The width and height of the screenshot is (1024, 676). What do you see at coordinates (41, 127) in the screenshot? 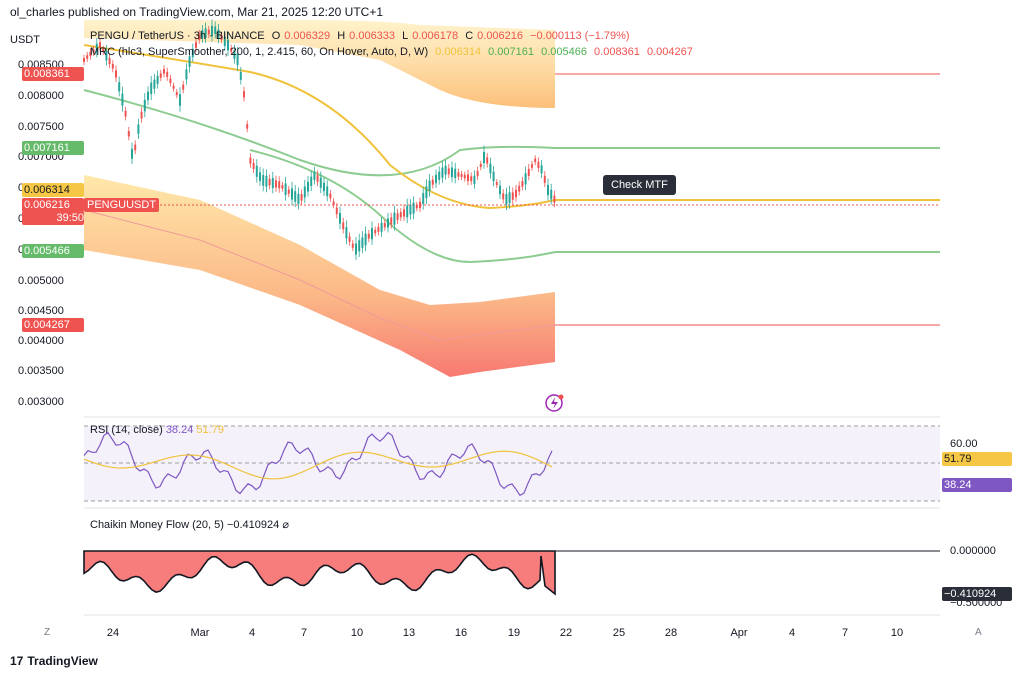
I see `price-tick: 0.007500` at bounding box center [41, 127].